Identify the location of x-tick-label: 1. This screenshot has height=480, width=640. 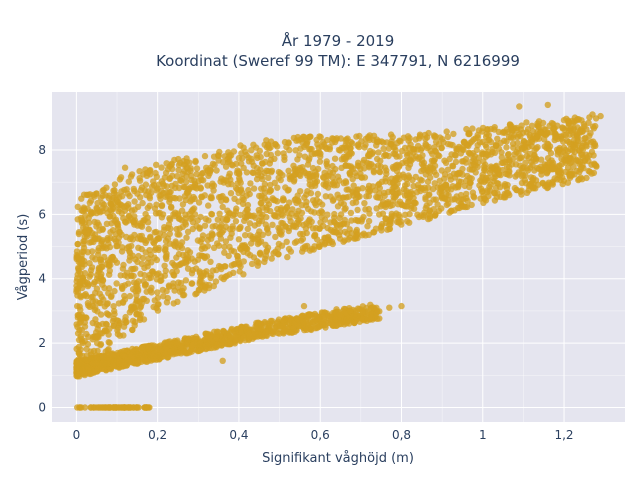
(483, 435).